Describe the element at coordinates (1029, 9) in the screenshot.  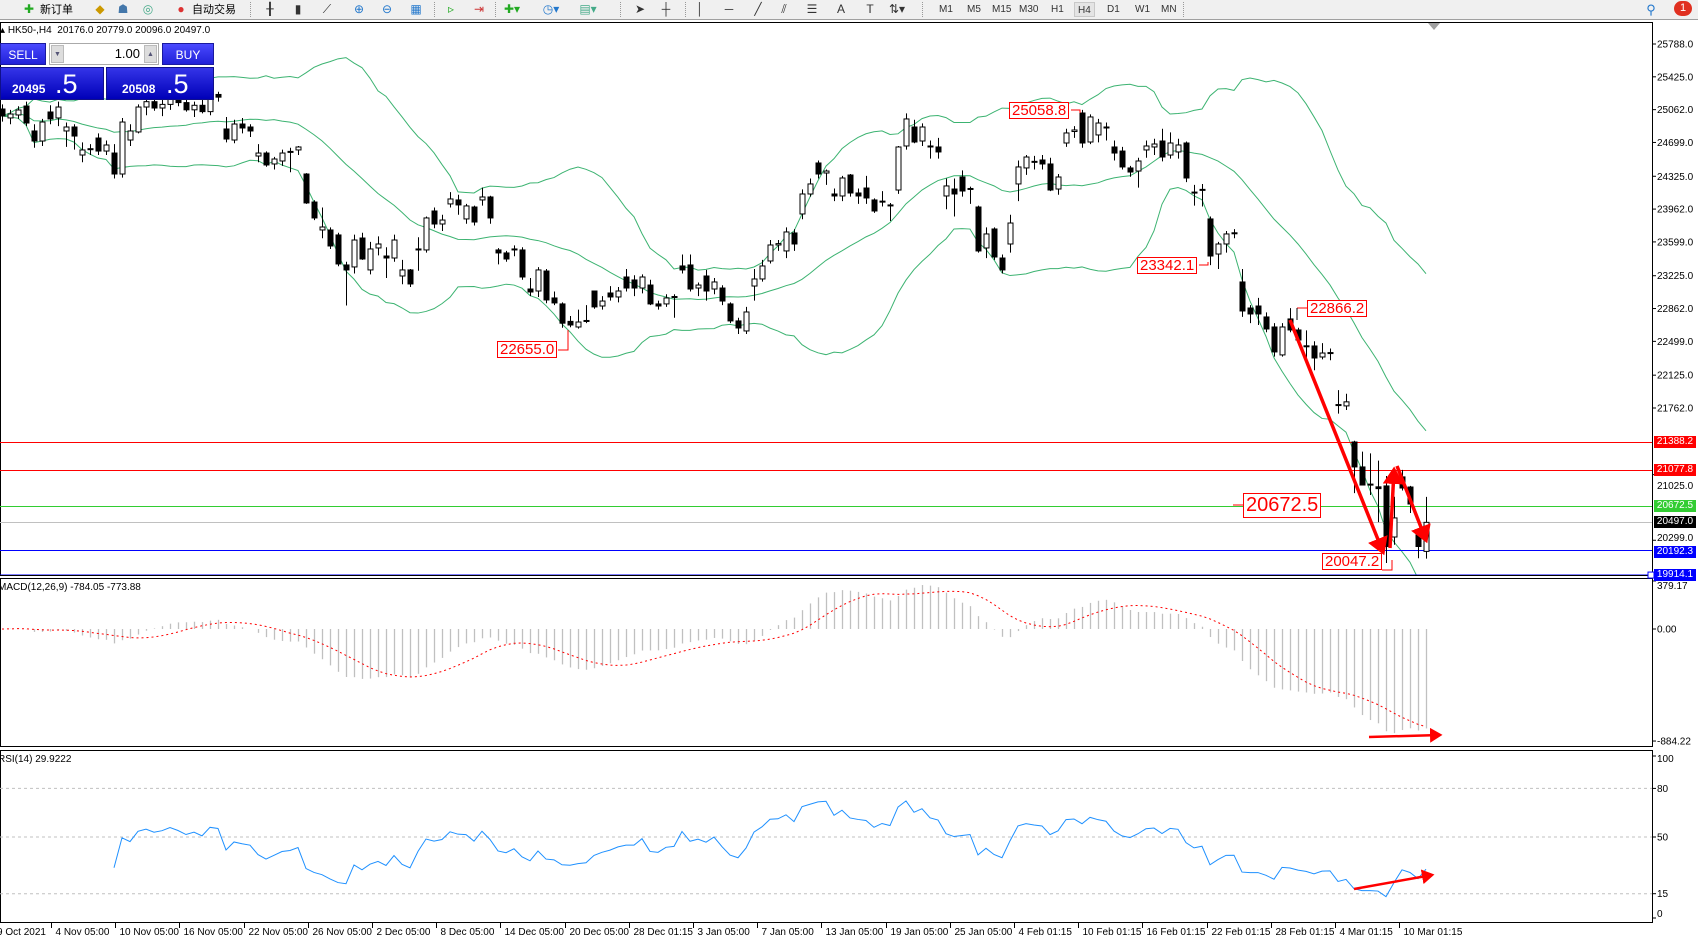
I see `timeframe-m30: M30` at that location.